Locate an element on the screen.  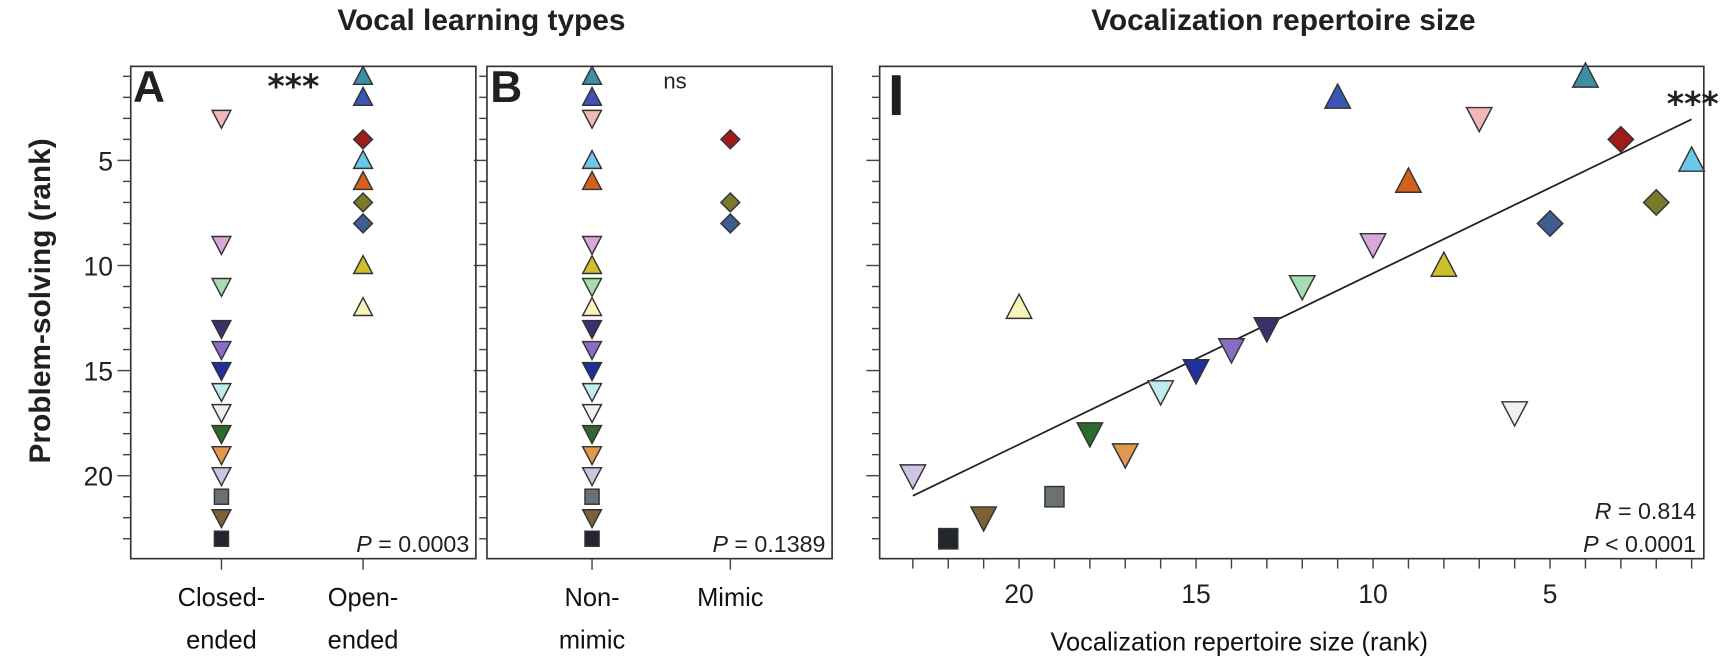
category-label: Mimic is located at coordinates (730, 598).